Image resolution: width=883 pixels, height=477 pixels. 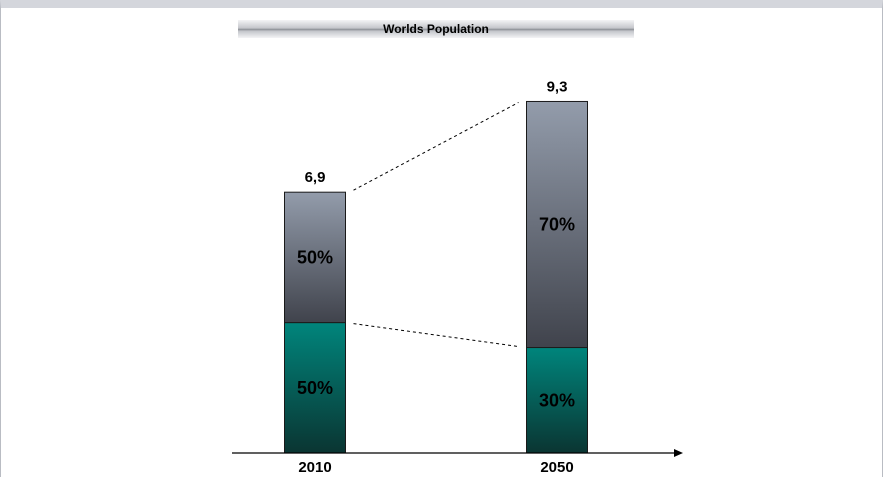 I want to click on bar-segment-2010-upper, so click(x=315, y=257).